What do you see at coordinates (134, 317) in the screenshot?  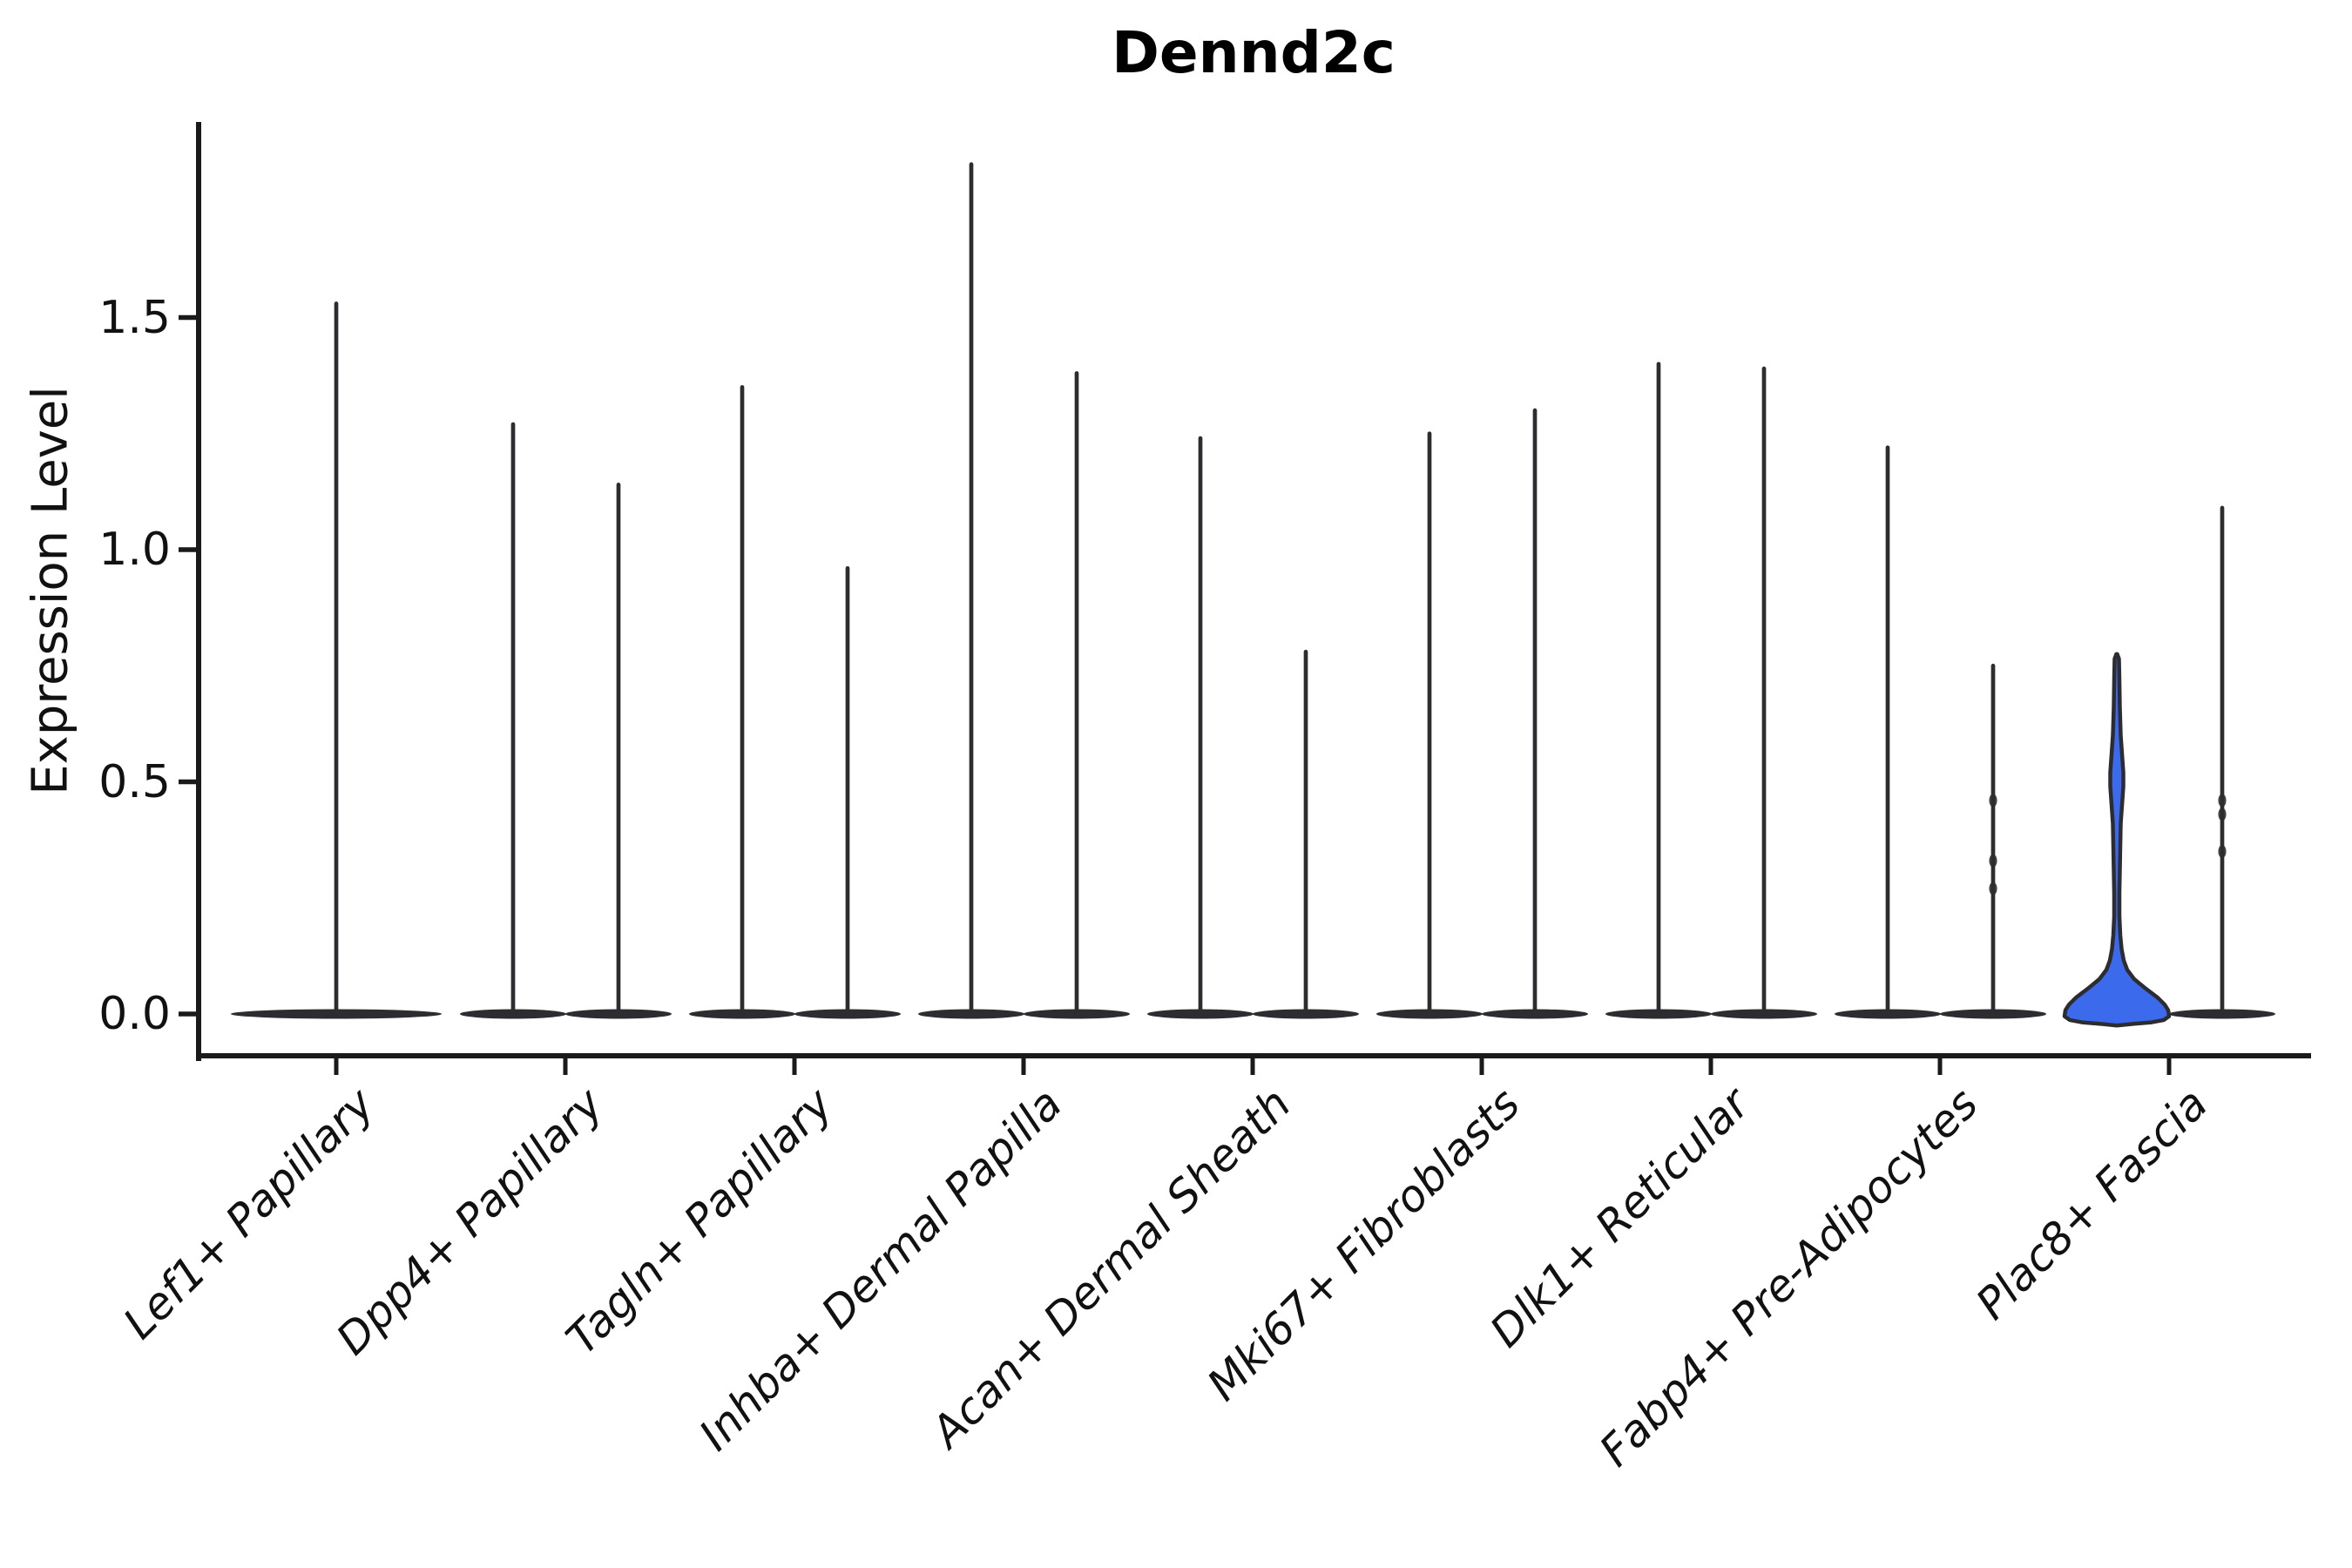 I see `y-tick-label: 1.5` at bounding box center [134, 317].